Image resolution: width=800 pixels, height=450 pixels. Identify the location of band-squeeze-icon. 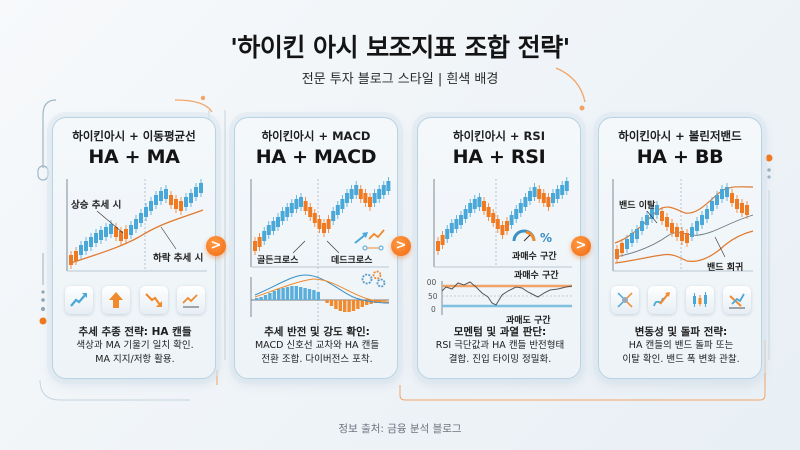
(736, 300).